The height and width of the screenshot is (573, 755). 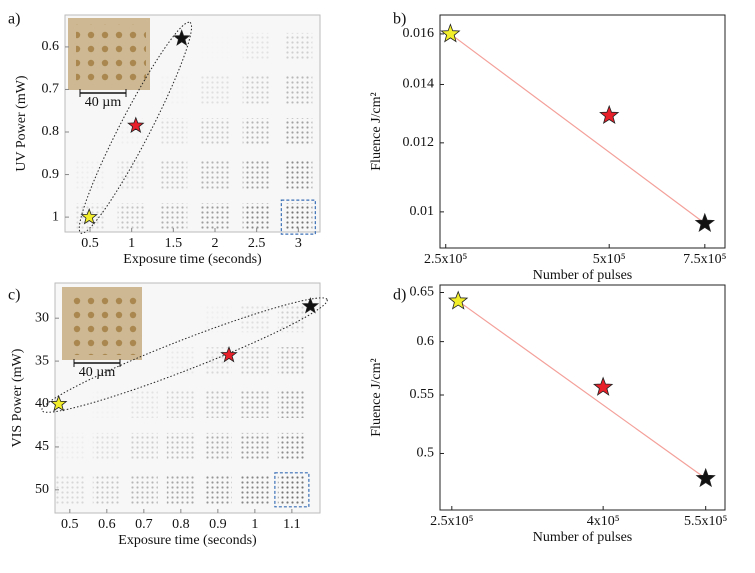 What do you see at coordinates (131, 243) in the screenshot?
I see `x-tick-label: 1` at bounding box center [131, 243].